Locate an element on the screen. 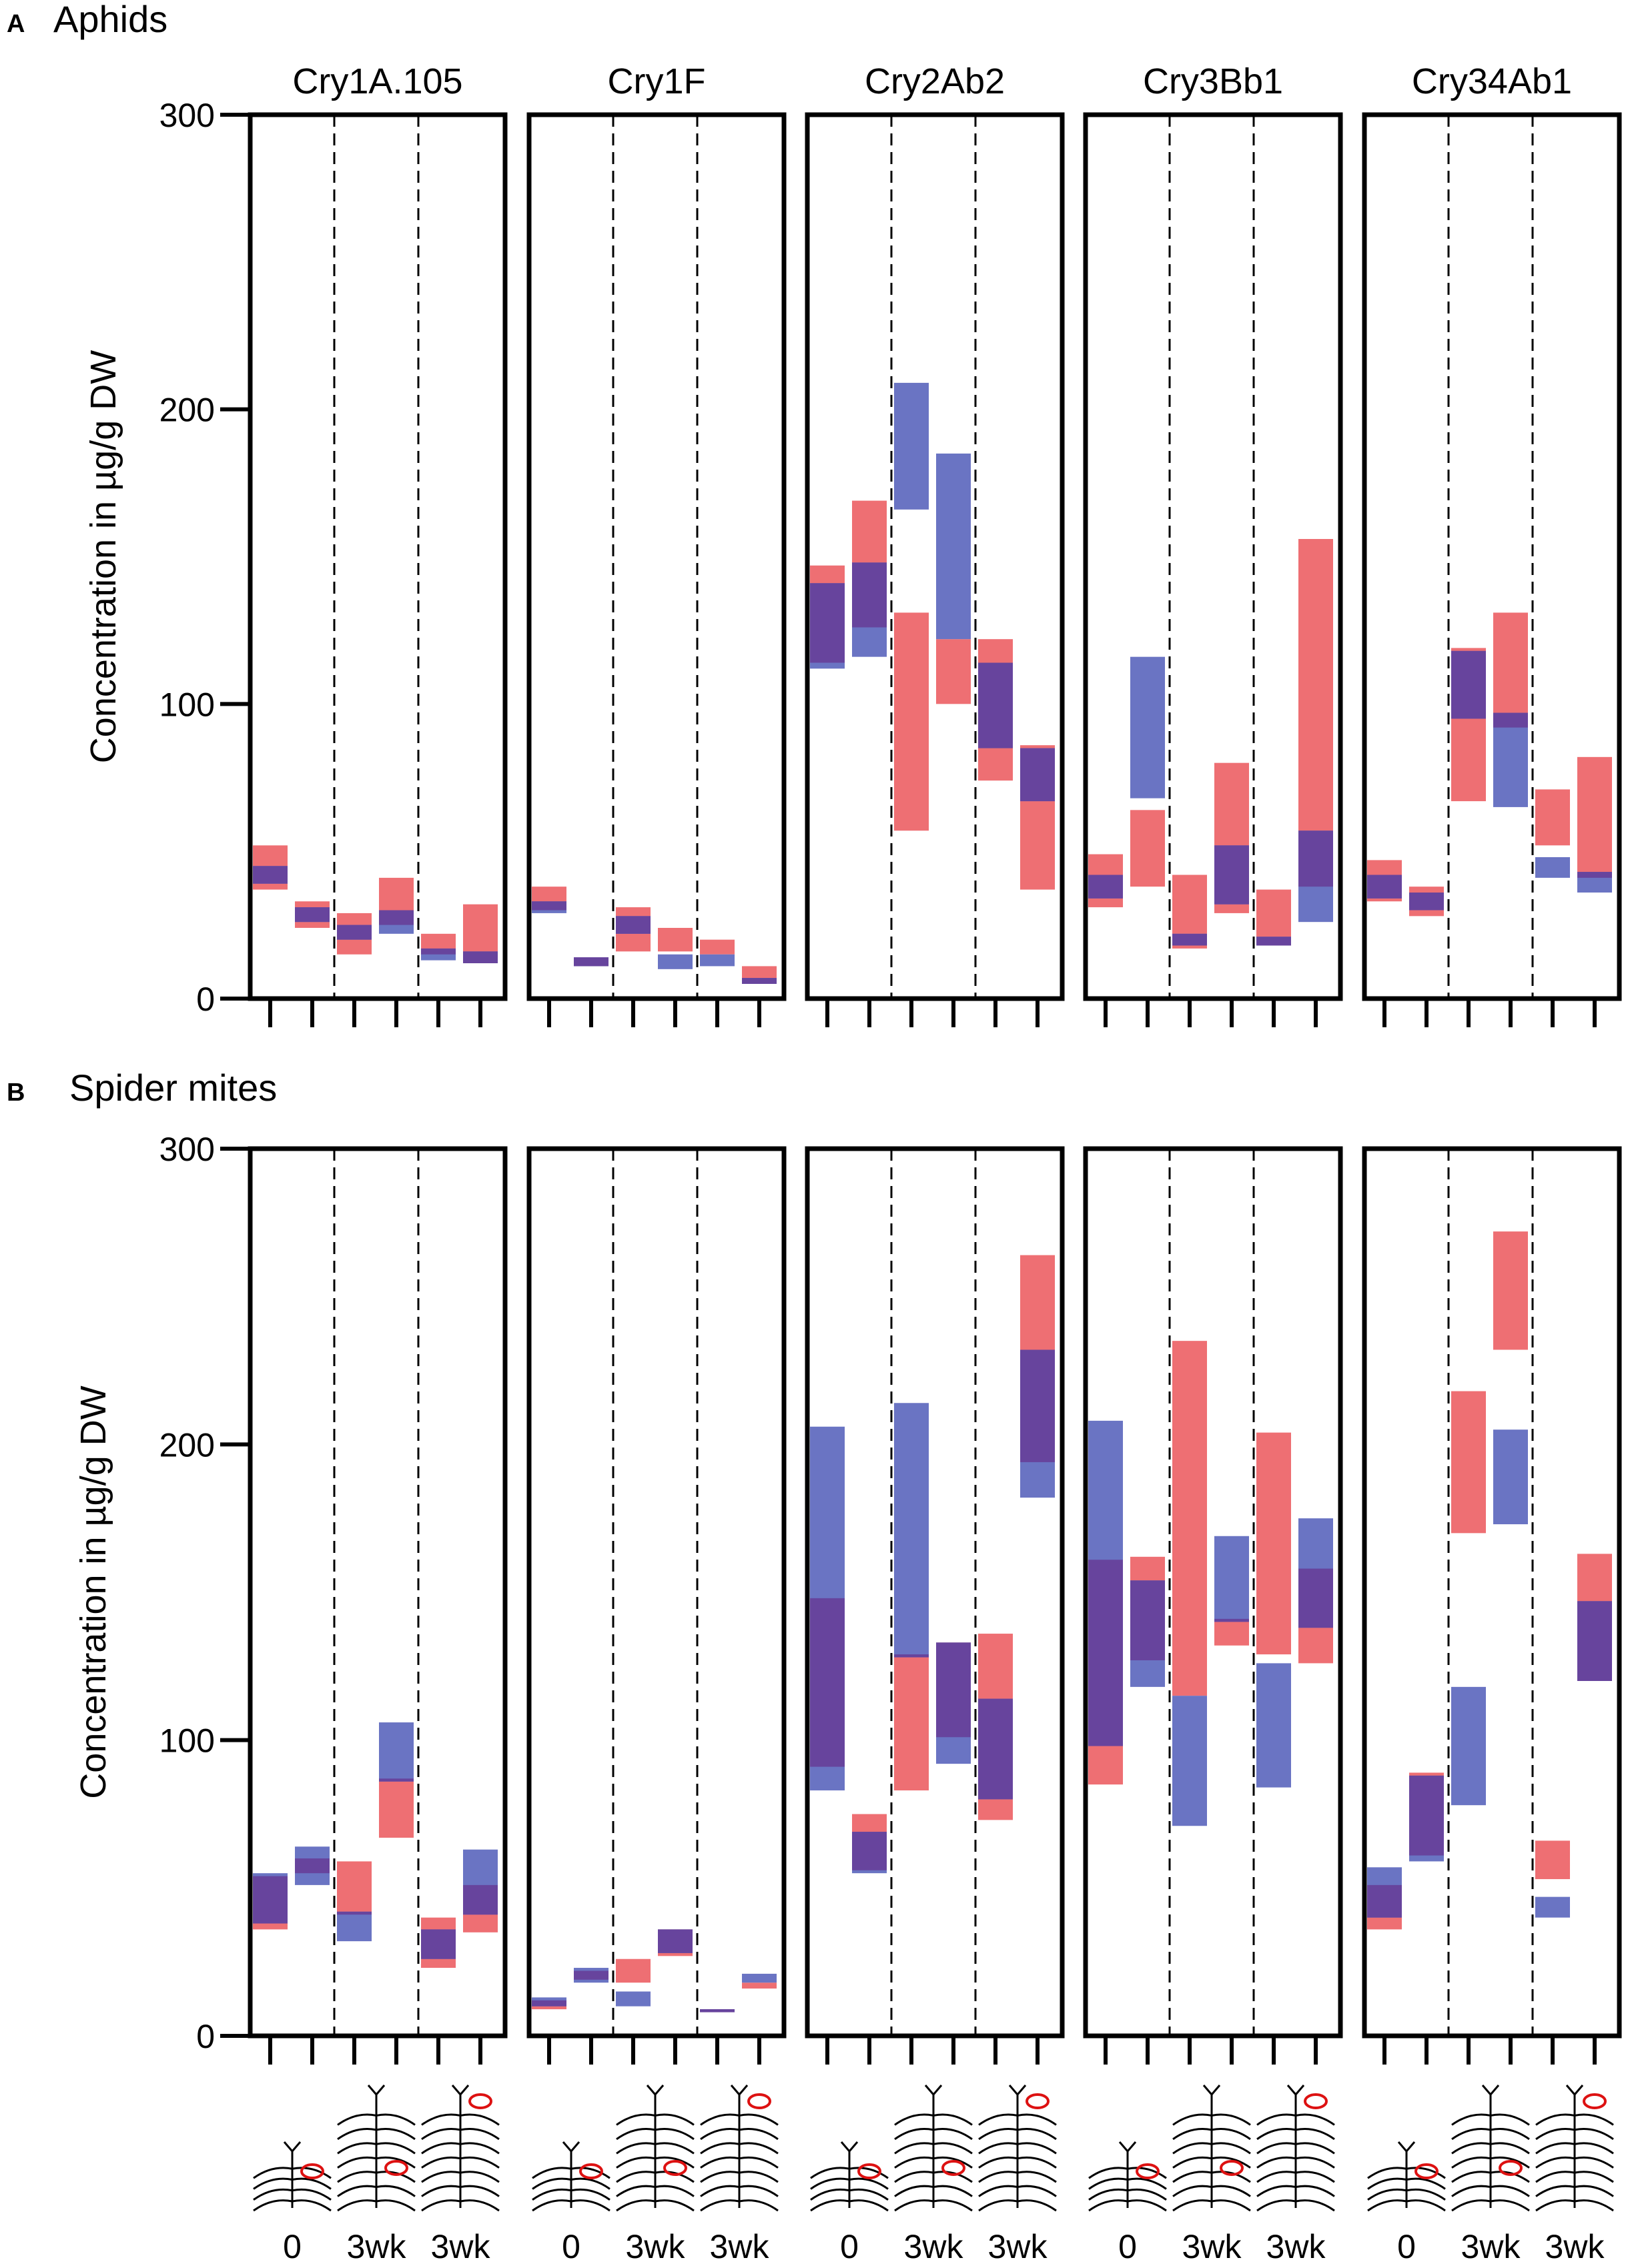  facet-title: Cry1F is located at coordinates (657, 81).